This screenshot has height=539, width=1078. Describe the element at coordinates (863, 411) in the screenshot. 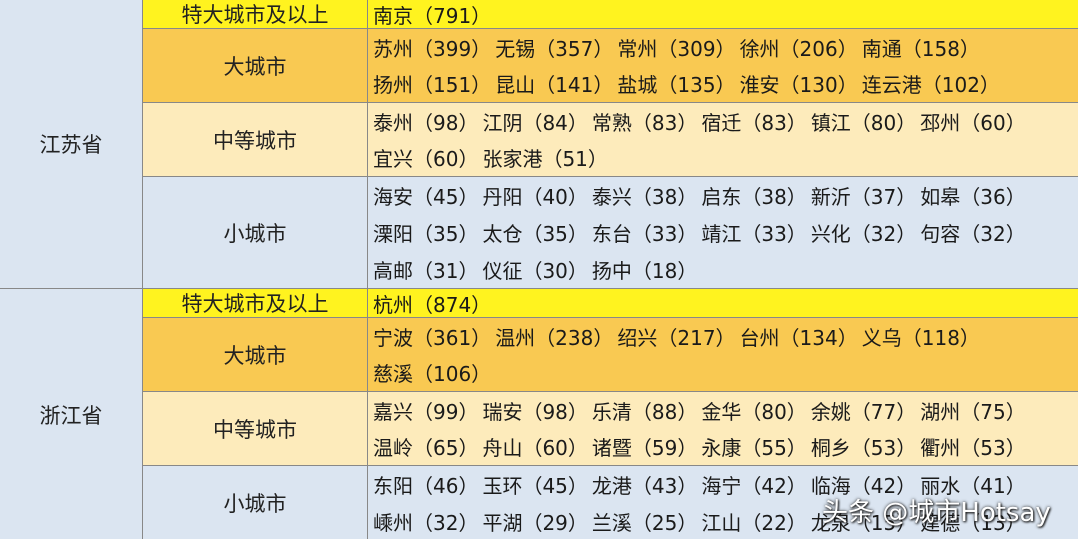

I see `city-entry: 余姚（77）` at that location.